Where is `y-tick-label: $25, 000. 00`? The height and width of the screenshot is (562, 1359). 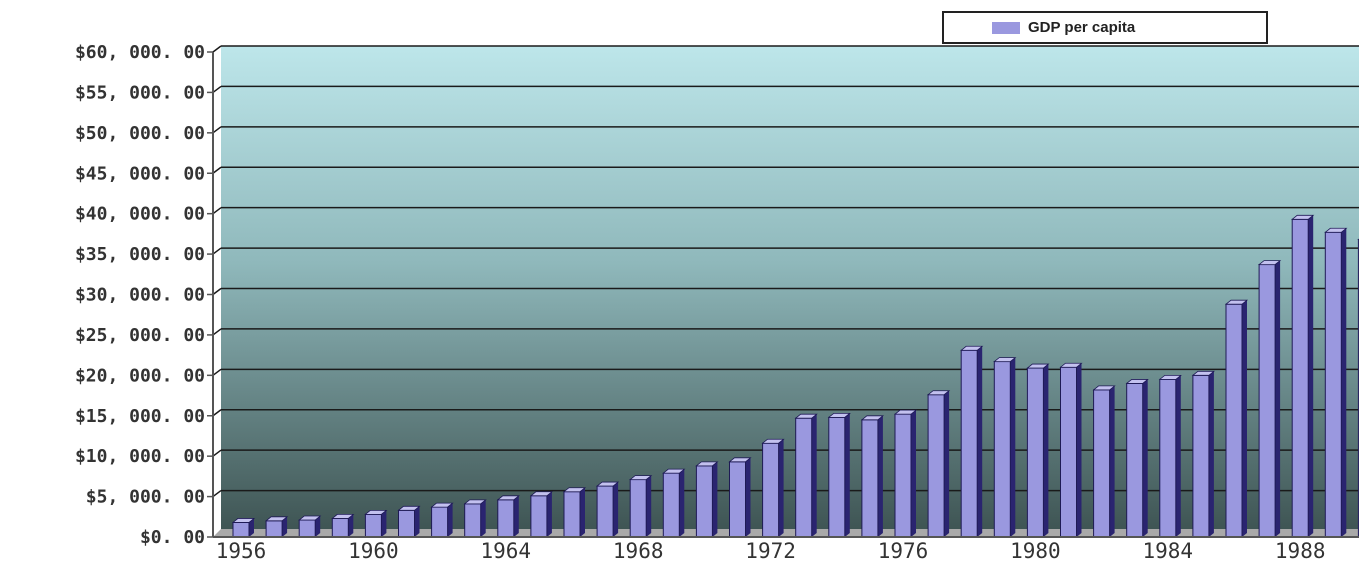 y-tick-label: $25, 000. 00 is located at coordinates (140, 335).